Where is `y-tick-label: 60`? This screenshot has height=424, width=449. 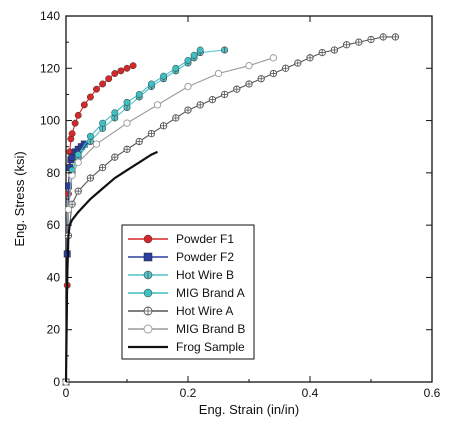
y-tick-label: 60 is located at coordinates (54, 225).